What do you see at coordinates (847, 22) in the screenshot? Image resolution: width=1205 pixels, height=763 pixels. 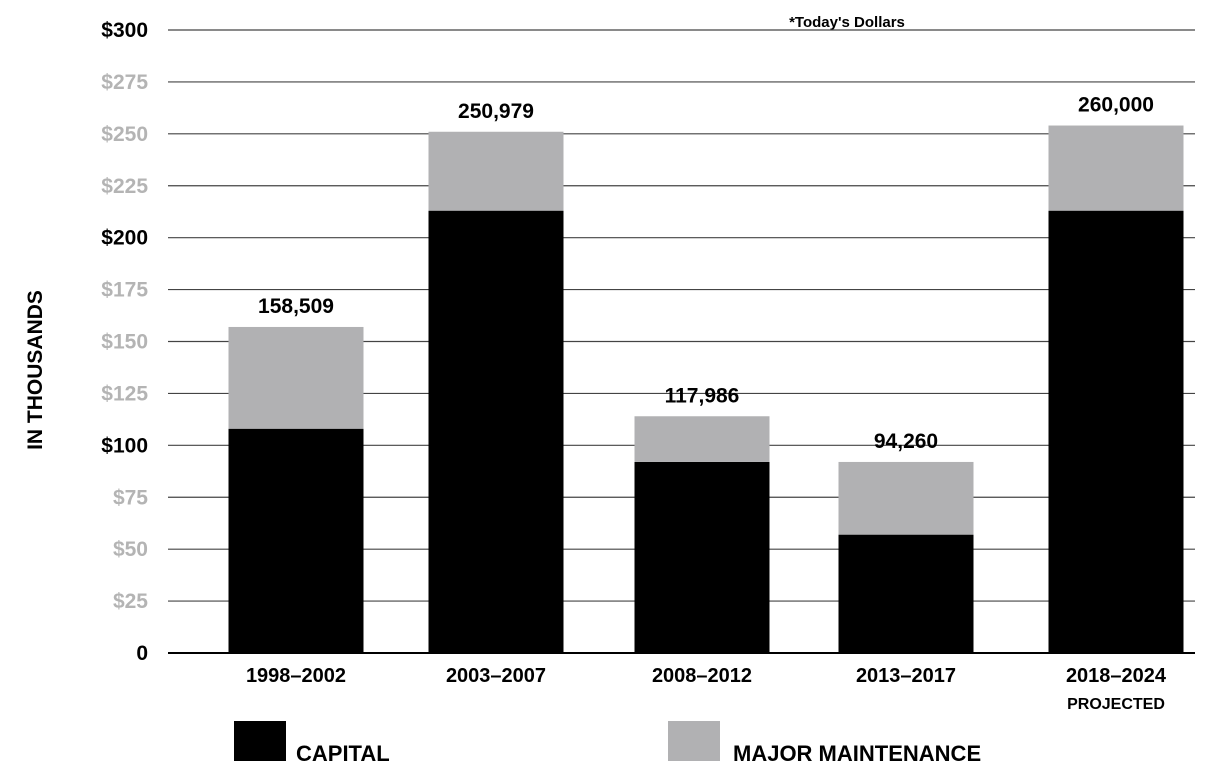 I see `currency-note: *Today's Dollars` at bounding box center [847, 22].